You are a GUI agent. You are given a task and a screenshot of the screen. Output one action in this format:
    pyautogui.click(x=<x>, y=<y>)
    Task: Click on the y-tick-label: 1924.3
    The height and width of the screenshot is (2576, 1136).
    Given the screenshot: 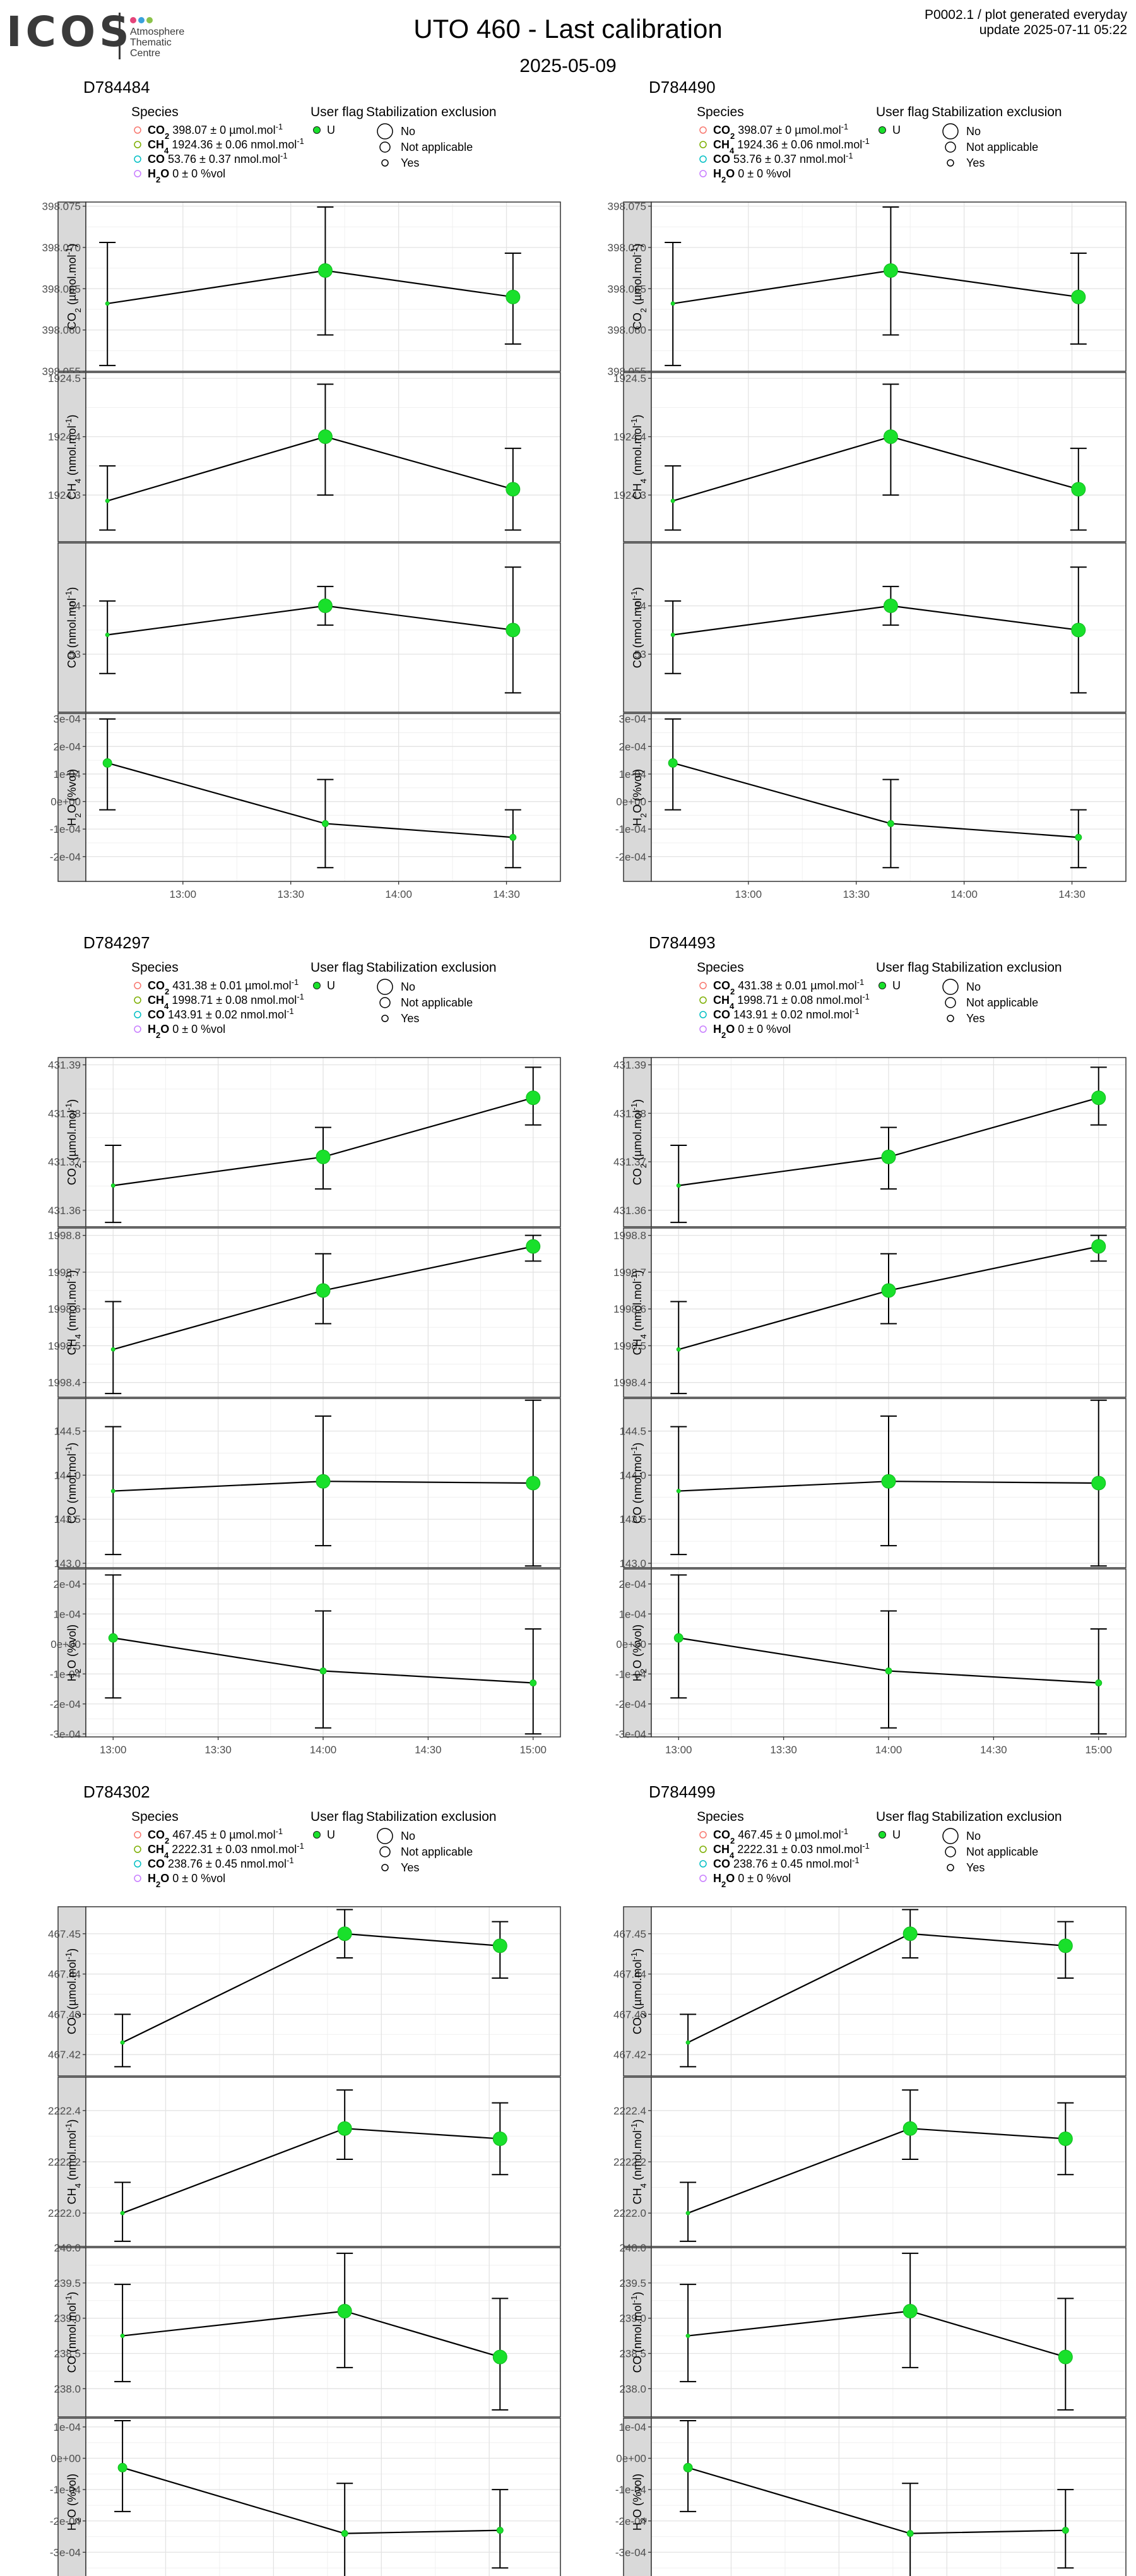 What is the action you would take?
    pyautogui.click(x=64, y=495)
    